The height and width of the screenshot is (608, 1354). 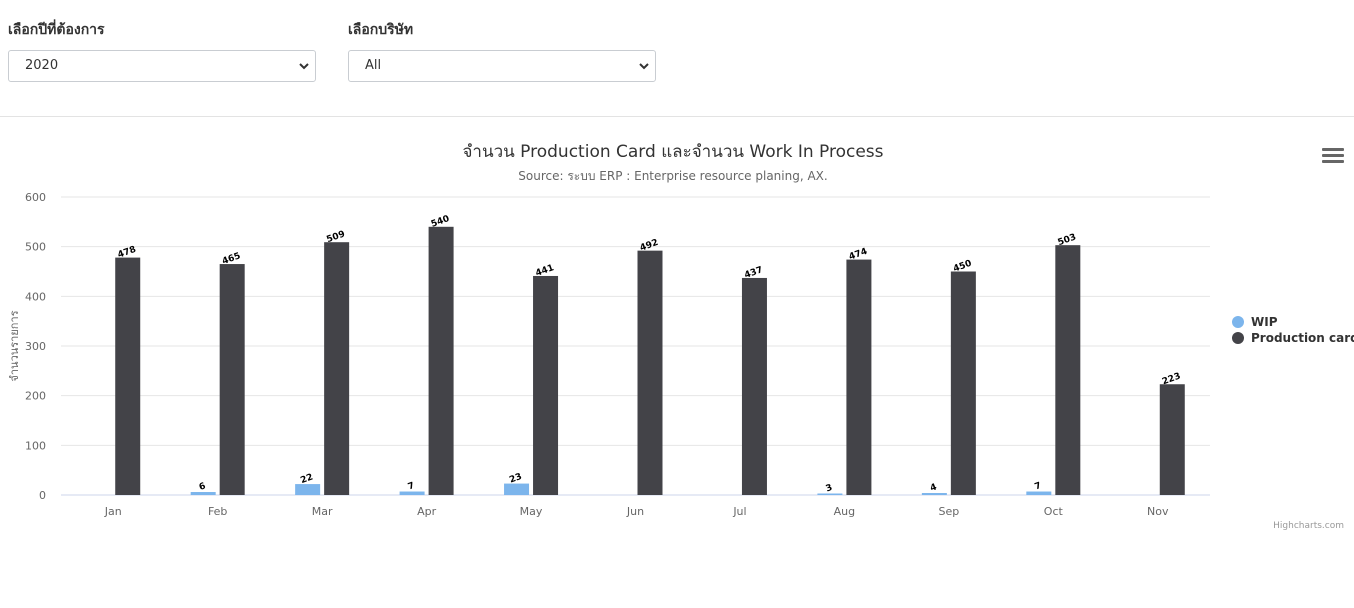 What do you see at coordinates (202, 487) in the screenshot?
I see `data-label: 6` at bounding box center [202, 487].